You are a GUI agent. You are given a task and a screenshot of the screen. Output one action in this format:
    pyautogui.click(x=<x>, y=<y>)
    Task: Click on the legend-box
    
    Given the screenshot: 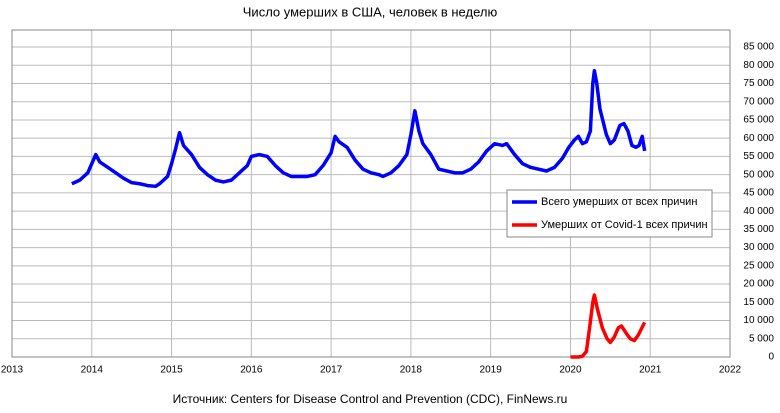 What is the action you would take?
    pyautogui.click(x=609, y=213)
    